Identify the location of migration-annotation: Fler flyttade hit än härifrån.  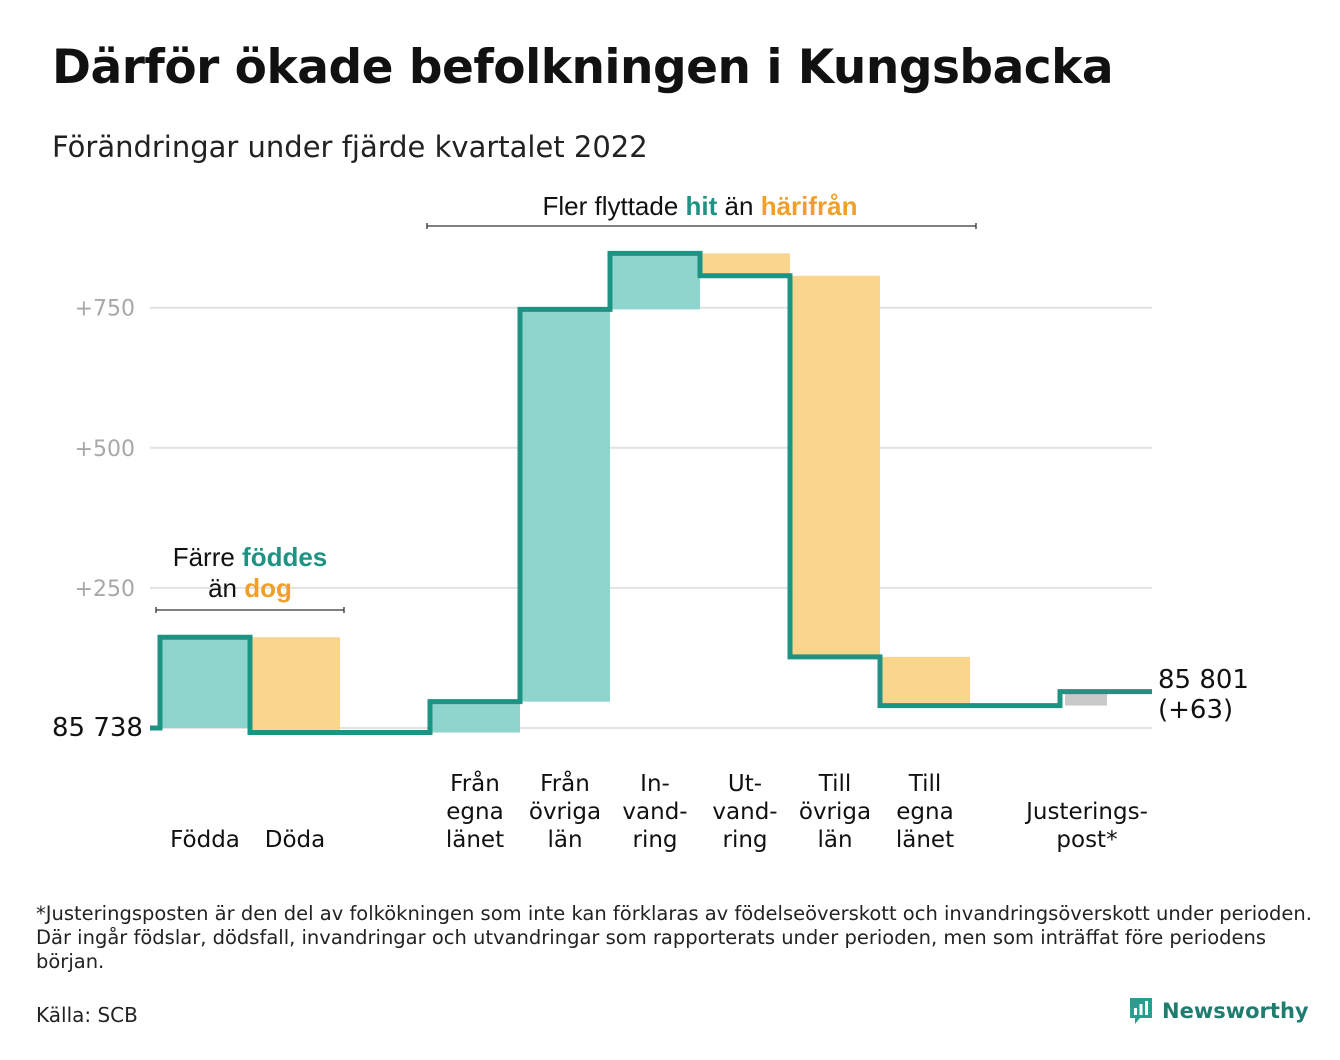
(699, 206).